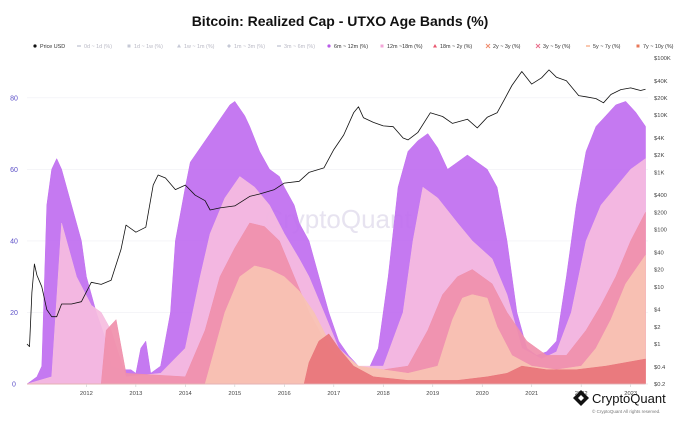 The image size is (680, 428). I want to click on legend-label: 18m ~ 2y (%), so click(456, 47).